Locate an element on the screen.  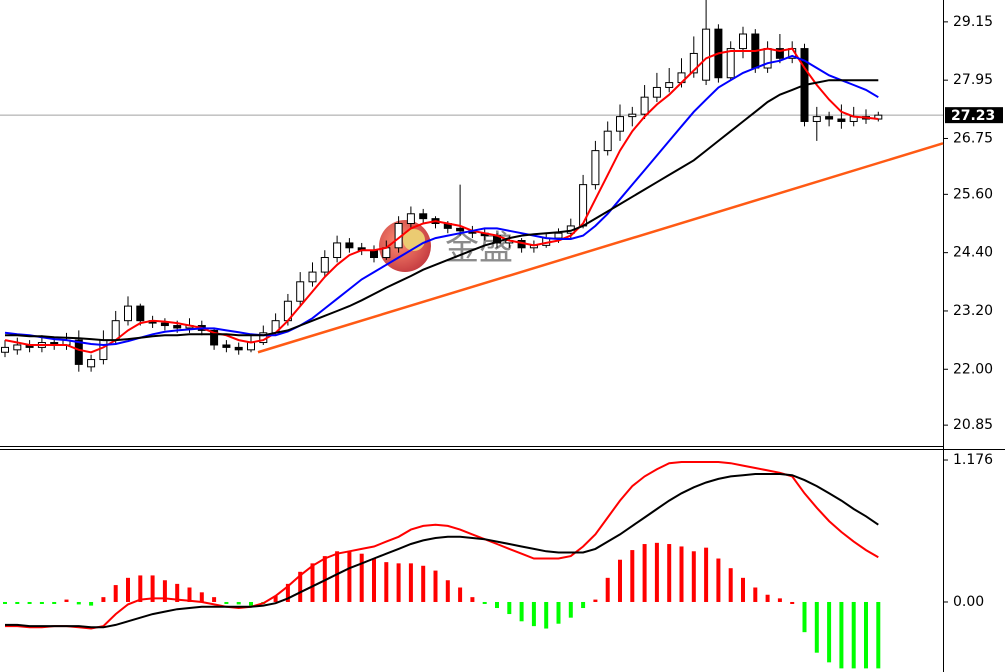
y-tick-label: 24.40 is located at coordinates (973, 253).